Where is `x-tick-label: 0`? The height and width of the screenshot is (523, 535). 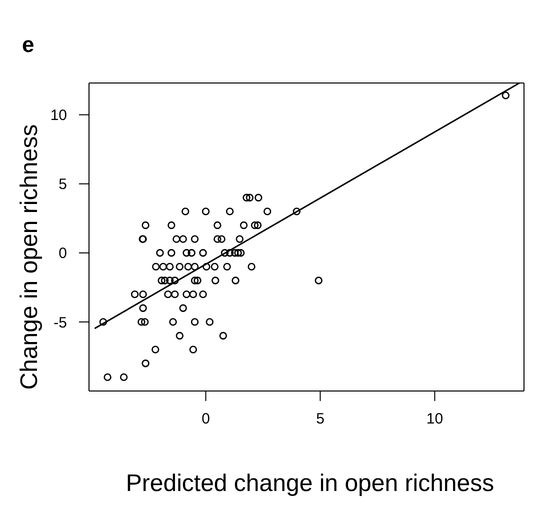
x-tick-label: 0 is located at coordinates (206, 419).